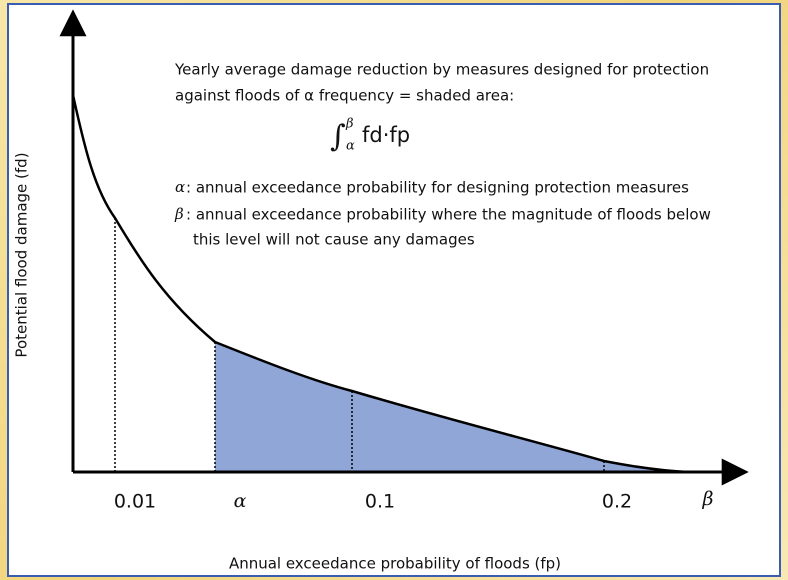  I want to click on x-tick-label: 0.01, so click(135, 502).